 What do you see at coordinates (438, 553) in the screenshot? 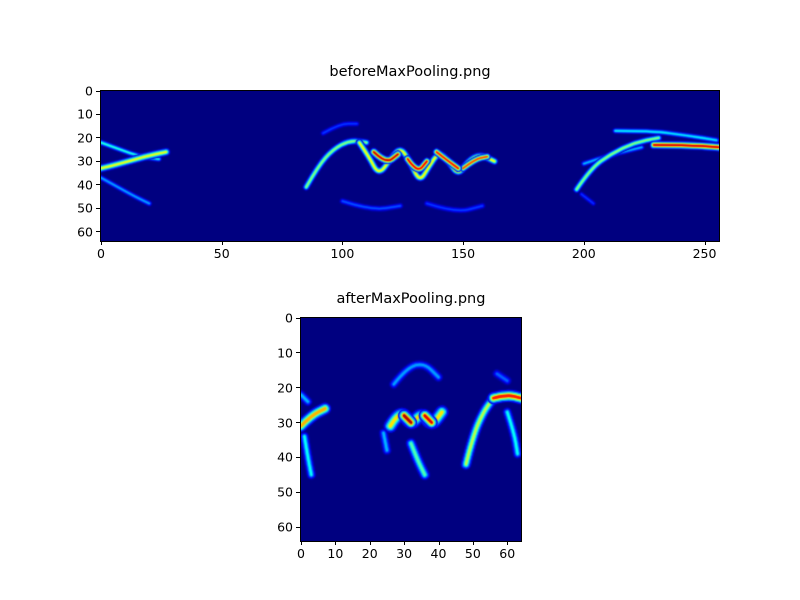
I see `x-tick-label: 40` at bounding box center [438, 553].